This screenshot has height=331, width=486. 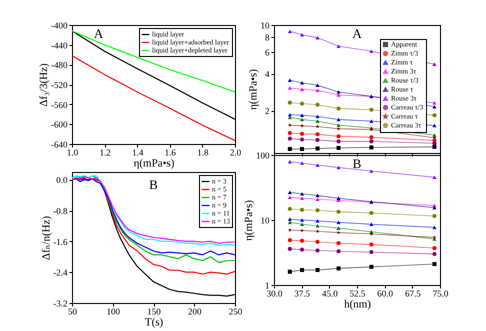 I want to click on y-tick-label: -2.4, so click(x=60, y=273).